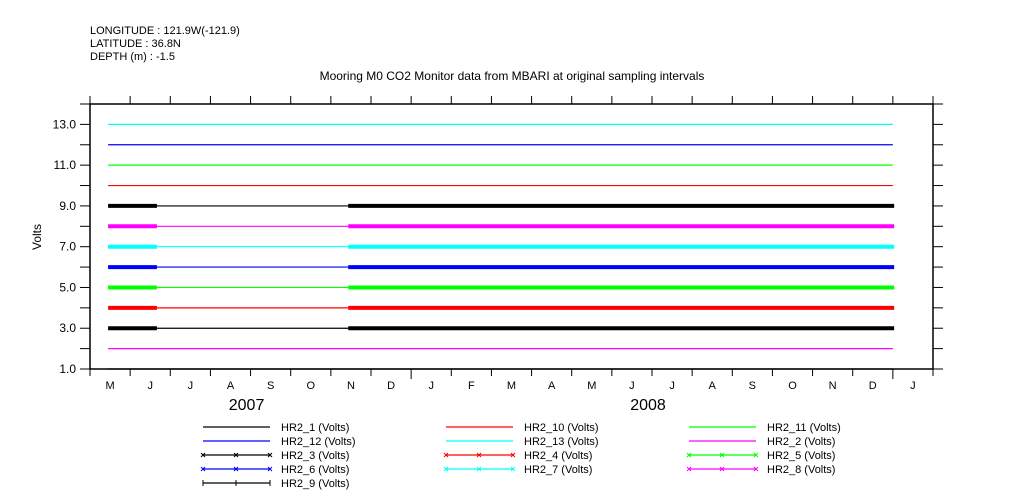 The image size is (1009, 504). I want to click on legend-label: HR2_9 (Volts), so click(315, 484).